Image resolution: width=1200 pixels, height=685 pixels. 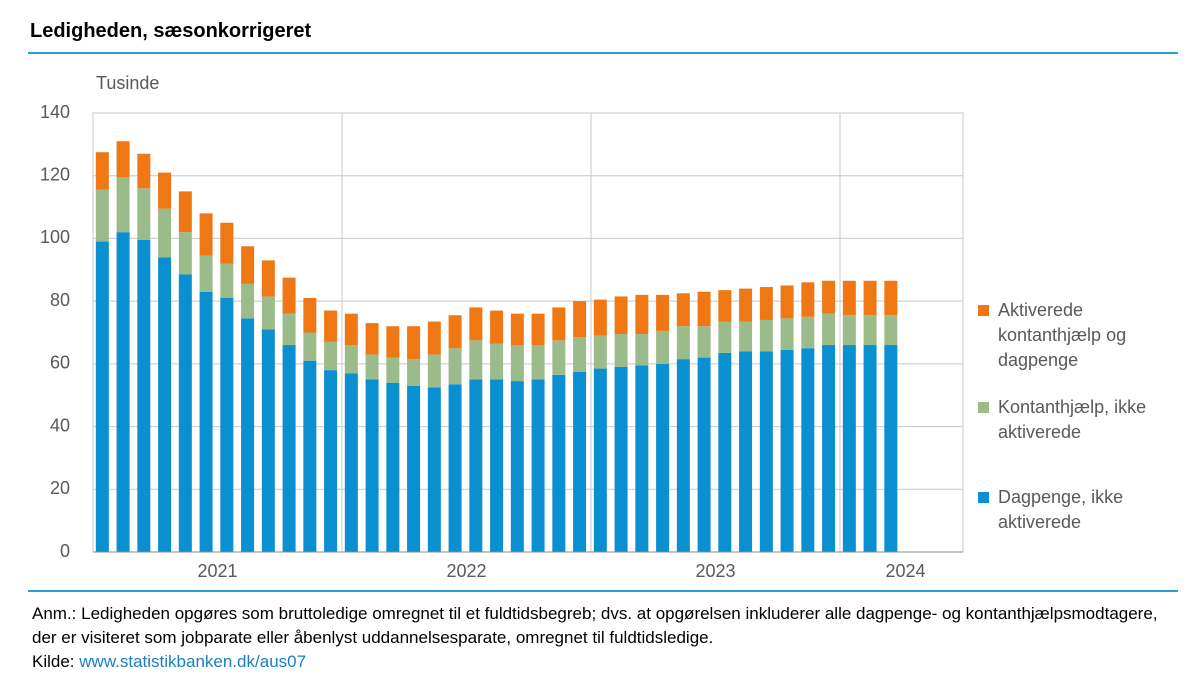 What do you see at coordinates (55, 174) in the screenshot?
I see `y-tick-label: 120` at bounding box center [55, 174].